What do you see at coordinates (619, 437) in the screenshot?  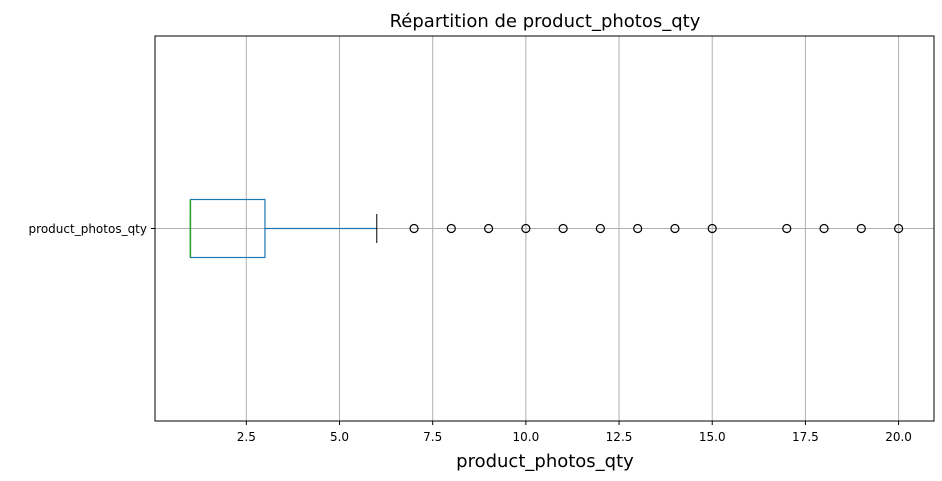 I see `x-tick-label: 12.5` at bounding box center [619, 437].